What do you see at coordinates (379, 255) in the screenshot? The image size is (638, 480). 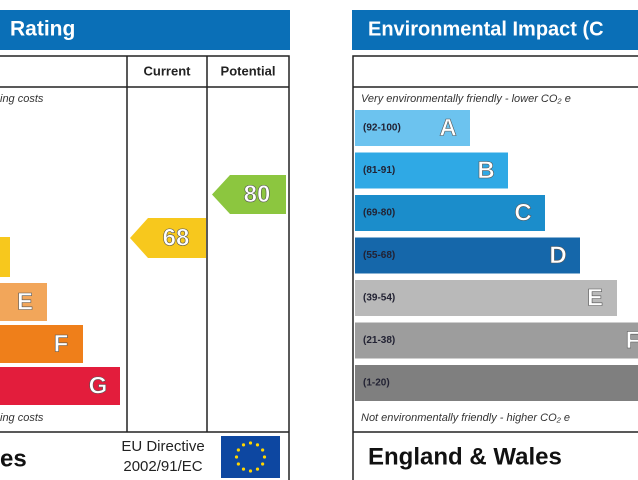 I see `band-range: (55-68)` at bounding box center [379, 255].